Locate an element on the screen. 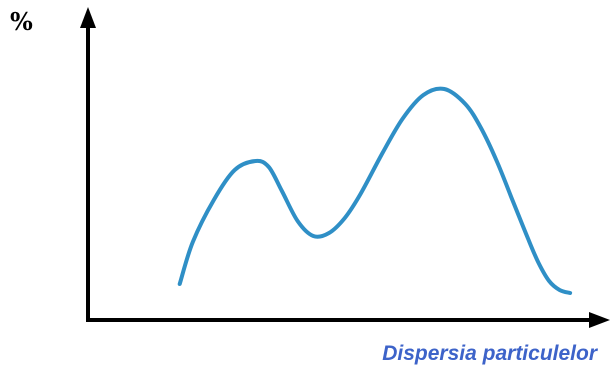 This screenshot has width=612, height=372. x-axis-label: Dispersia particulelor is located at coordinates (489, 353).